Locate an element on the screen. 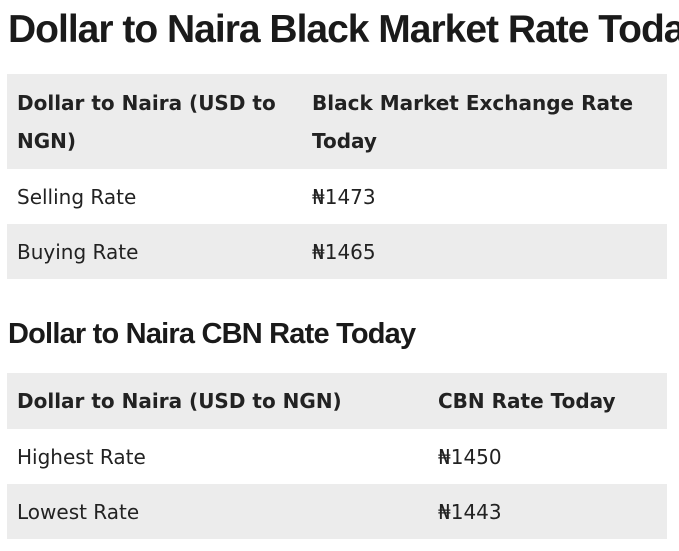  rate-value: ₦1443 is located at coordinates (470, 511).